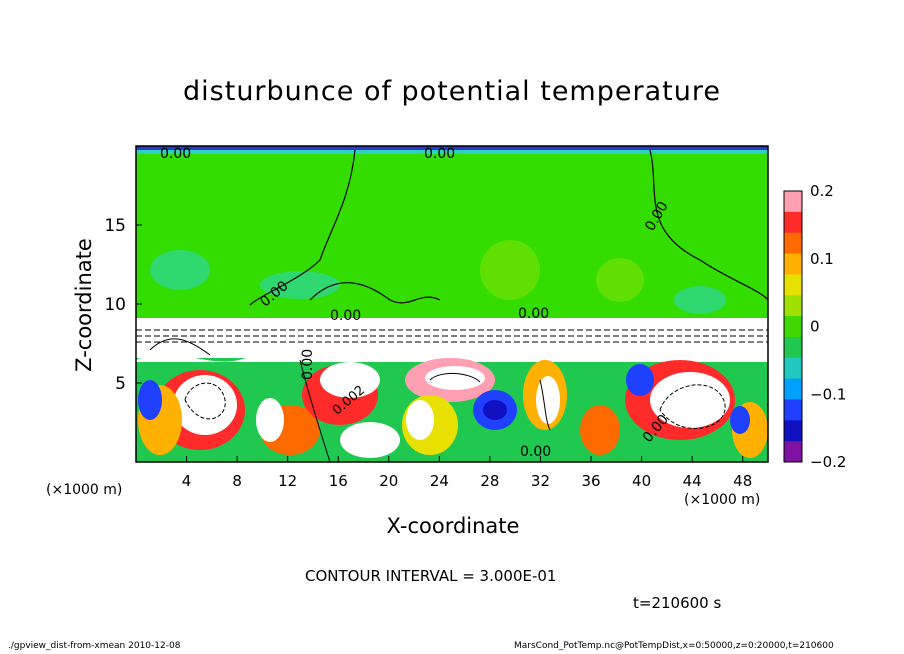 Image resolution: width=904 pixels, height=654 pixels. What do you see at coordinates (742, 481) in the screenshot?
I see `x-tick-label: 48` at bounding box center [742, 481].